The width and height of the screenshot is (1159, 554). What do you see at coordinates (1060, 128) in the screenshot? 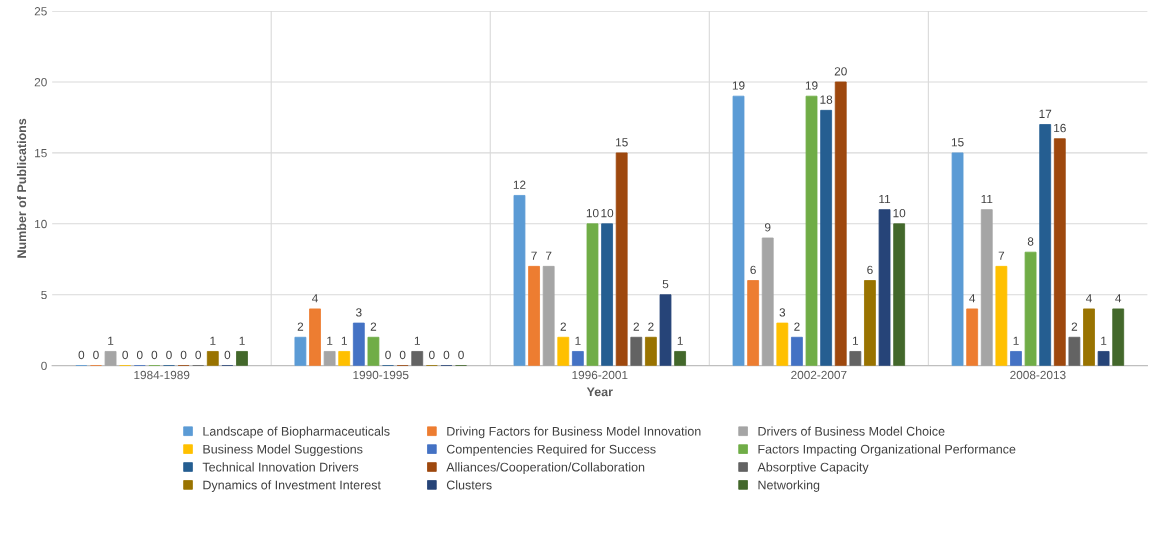
I see `data-label: 16` at bounding box center [1060, 128].